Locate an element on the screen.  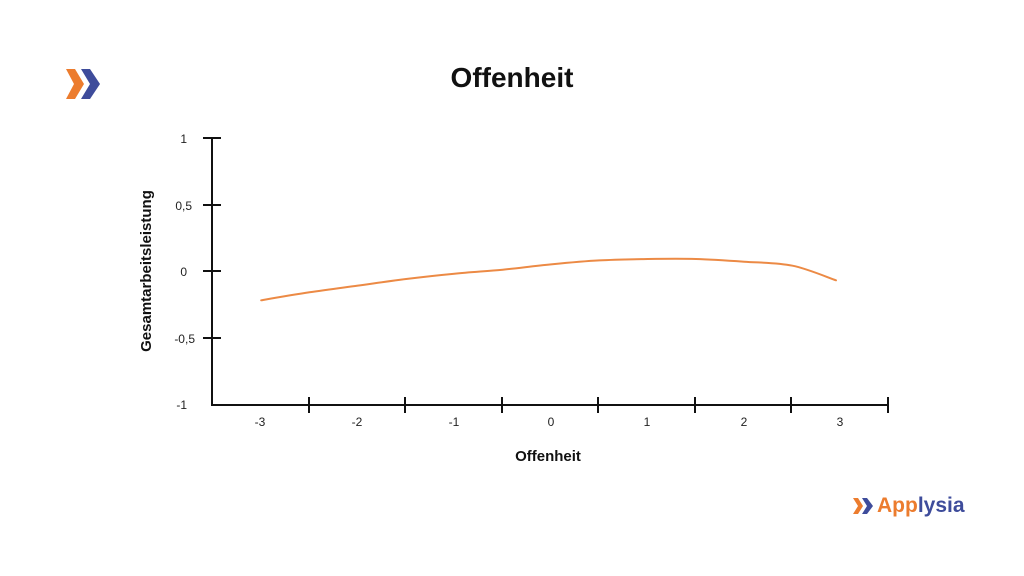
x-tick-label: -2 is located at coordinates (357, 422).